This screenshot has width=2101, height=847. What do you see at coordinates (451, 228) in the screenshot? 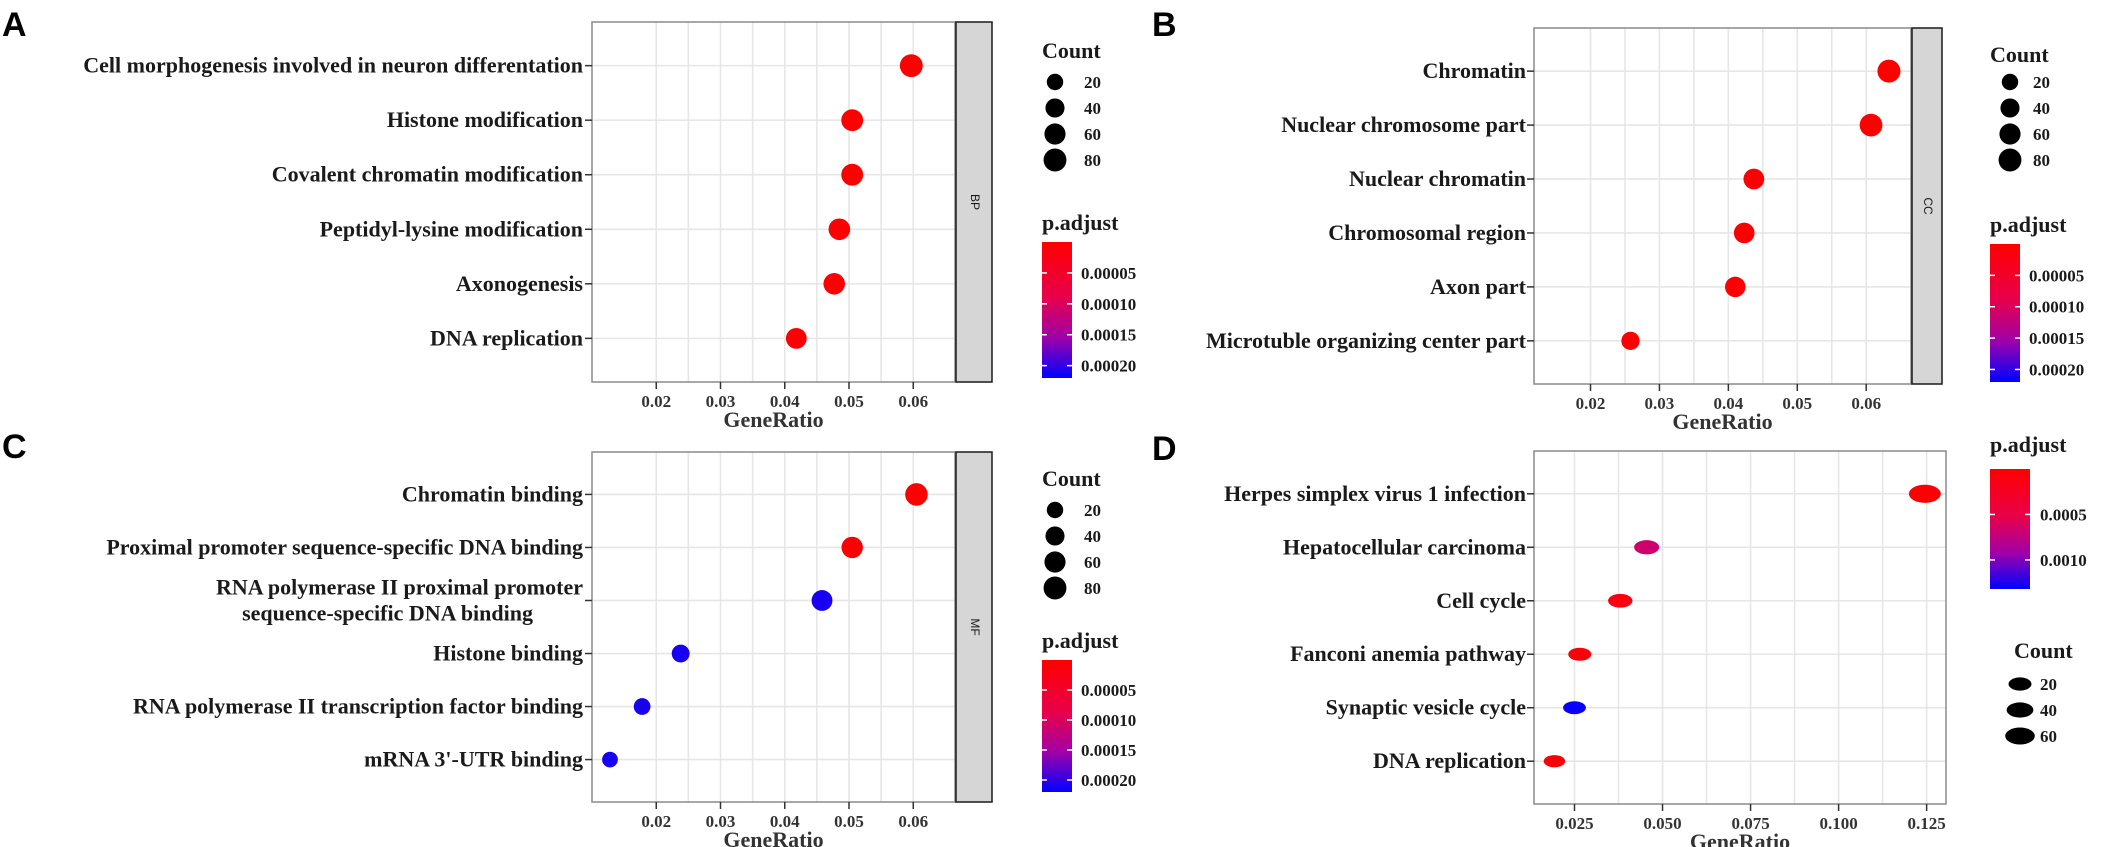
I see `category-label: Peptidyl-lysine modification` at bounding box center [451, 228].